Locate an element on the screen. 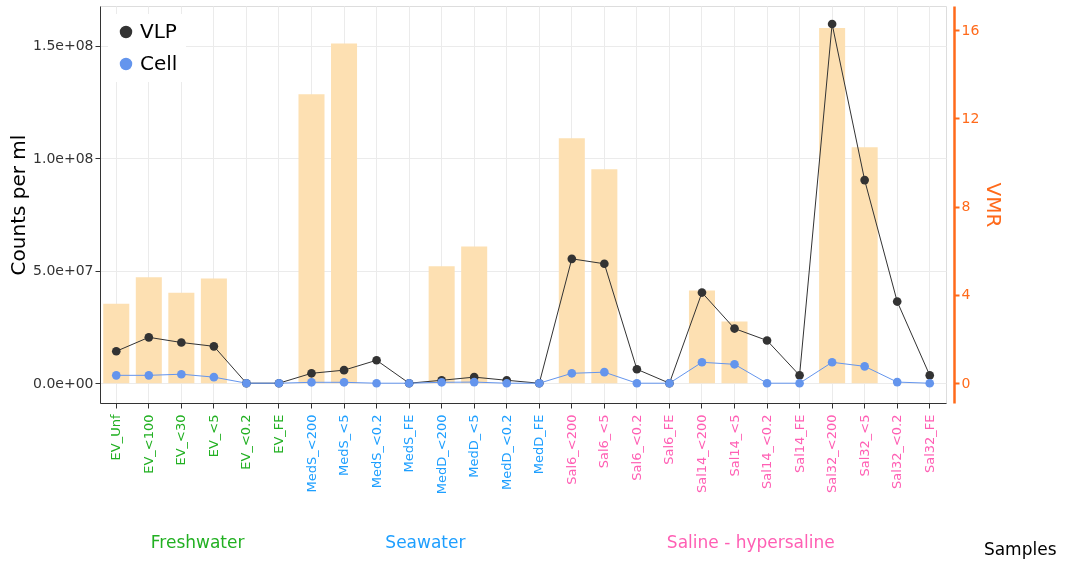  x-tick-label: Sal32_<0.2 is located at coordinates (897, 451).